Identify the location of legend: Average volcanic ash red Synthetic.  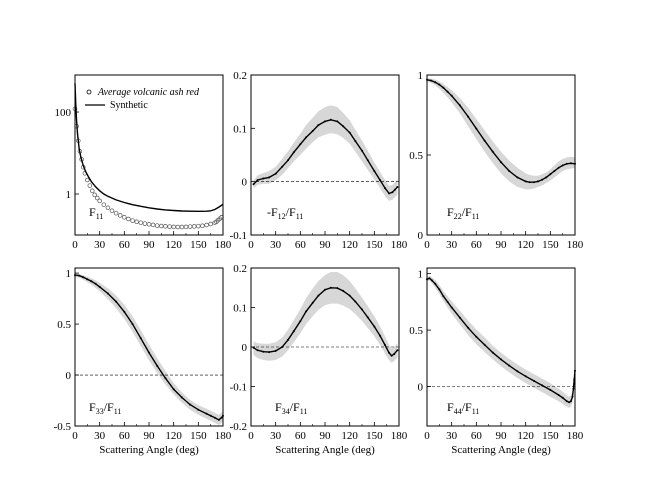
(142, 99).